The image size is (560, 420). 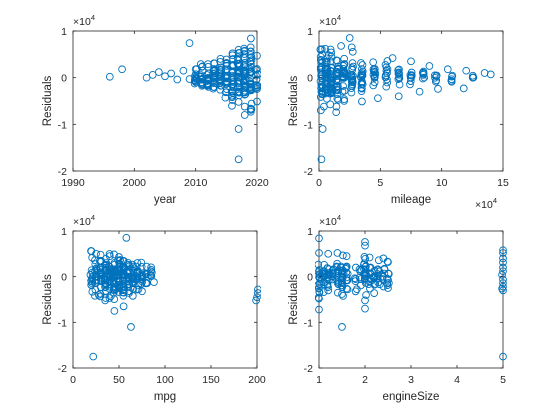 I want to click on x-axis-label: engineSize, so click(x=411, y=397).